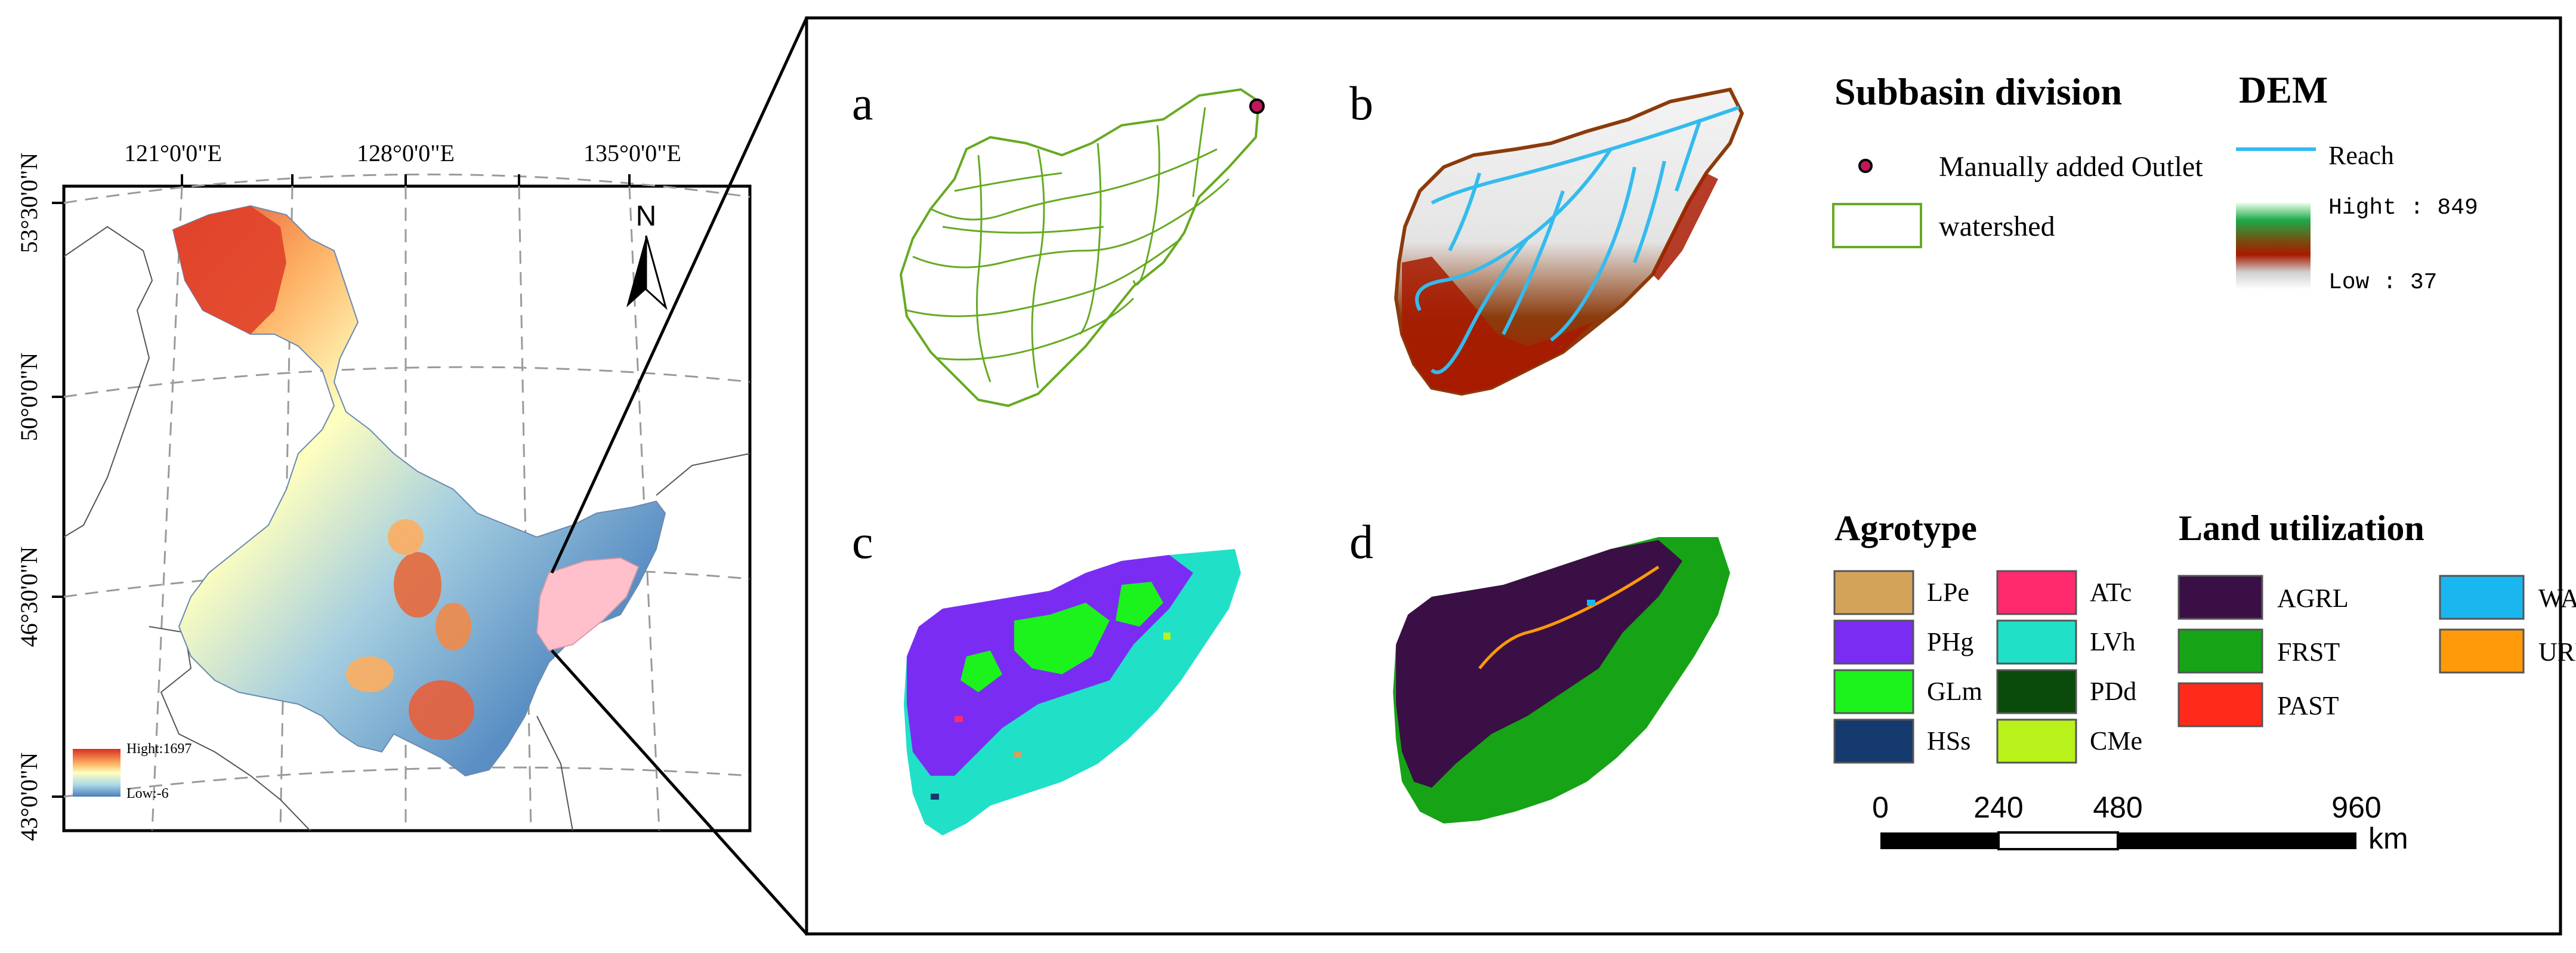  What do you see at coordinates (646, 216) in the screenshot?
I see `north-arrow-label: N` at bounding box center [646, 216].